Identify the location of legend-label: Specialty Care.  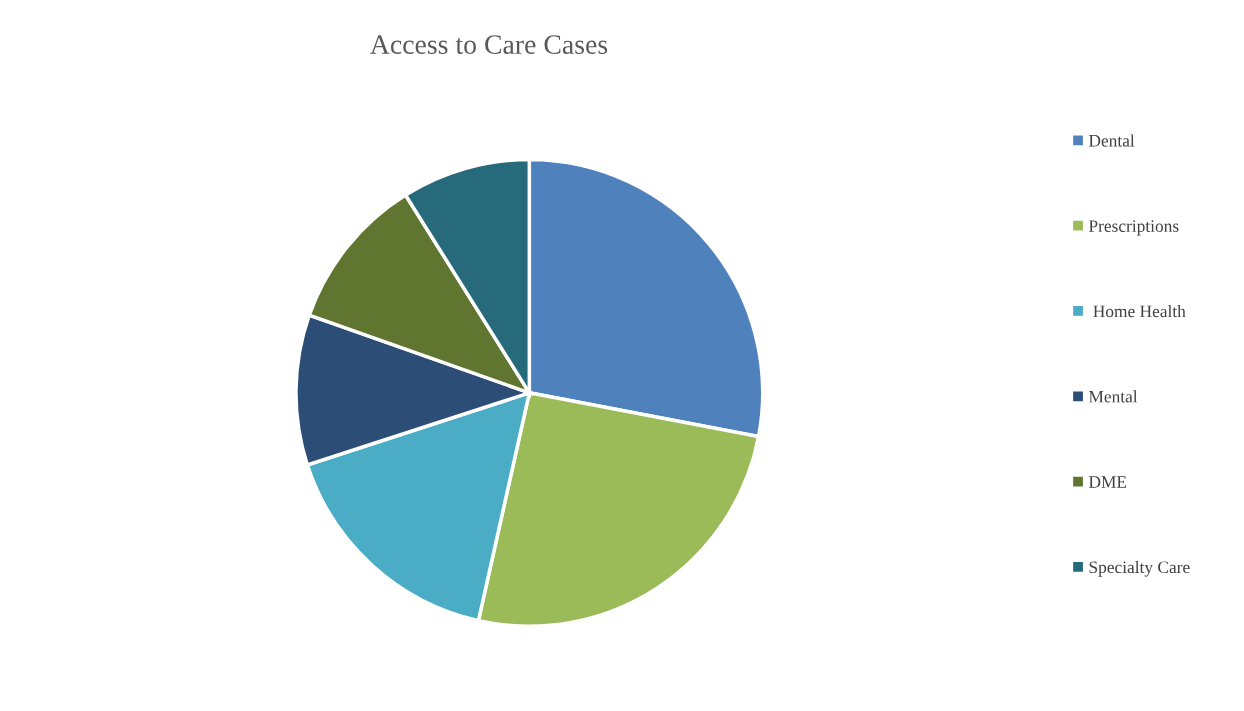
(1139, 568).